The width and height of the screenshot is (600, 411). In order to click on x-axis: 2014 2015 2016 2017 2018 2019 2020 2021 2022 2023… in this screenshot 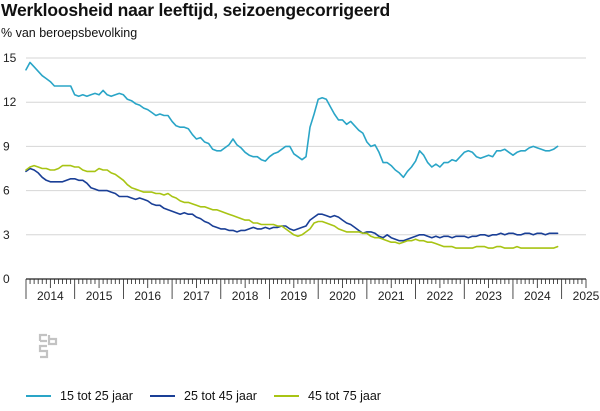, I will do `click(312, 290)`.